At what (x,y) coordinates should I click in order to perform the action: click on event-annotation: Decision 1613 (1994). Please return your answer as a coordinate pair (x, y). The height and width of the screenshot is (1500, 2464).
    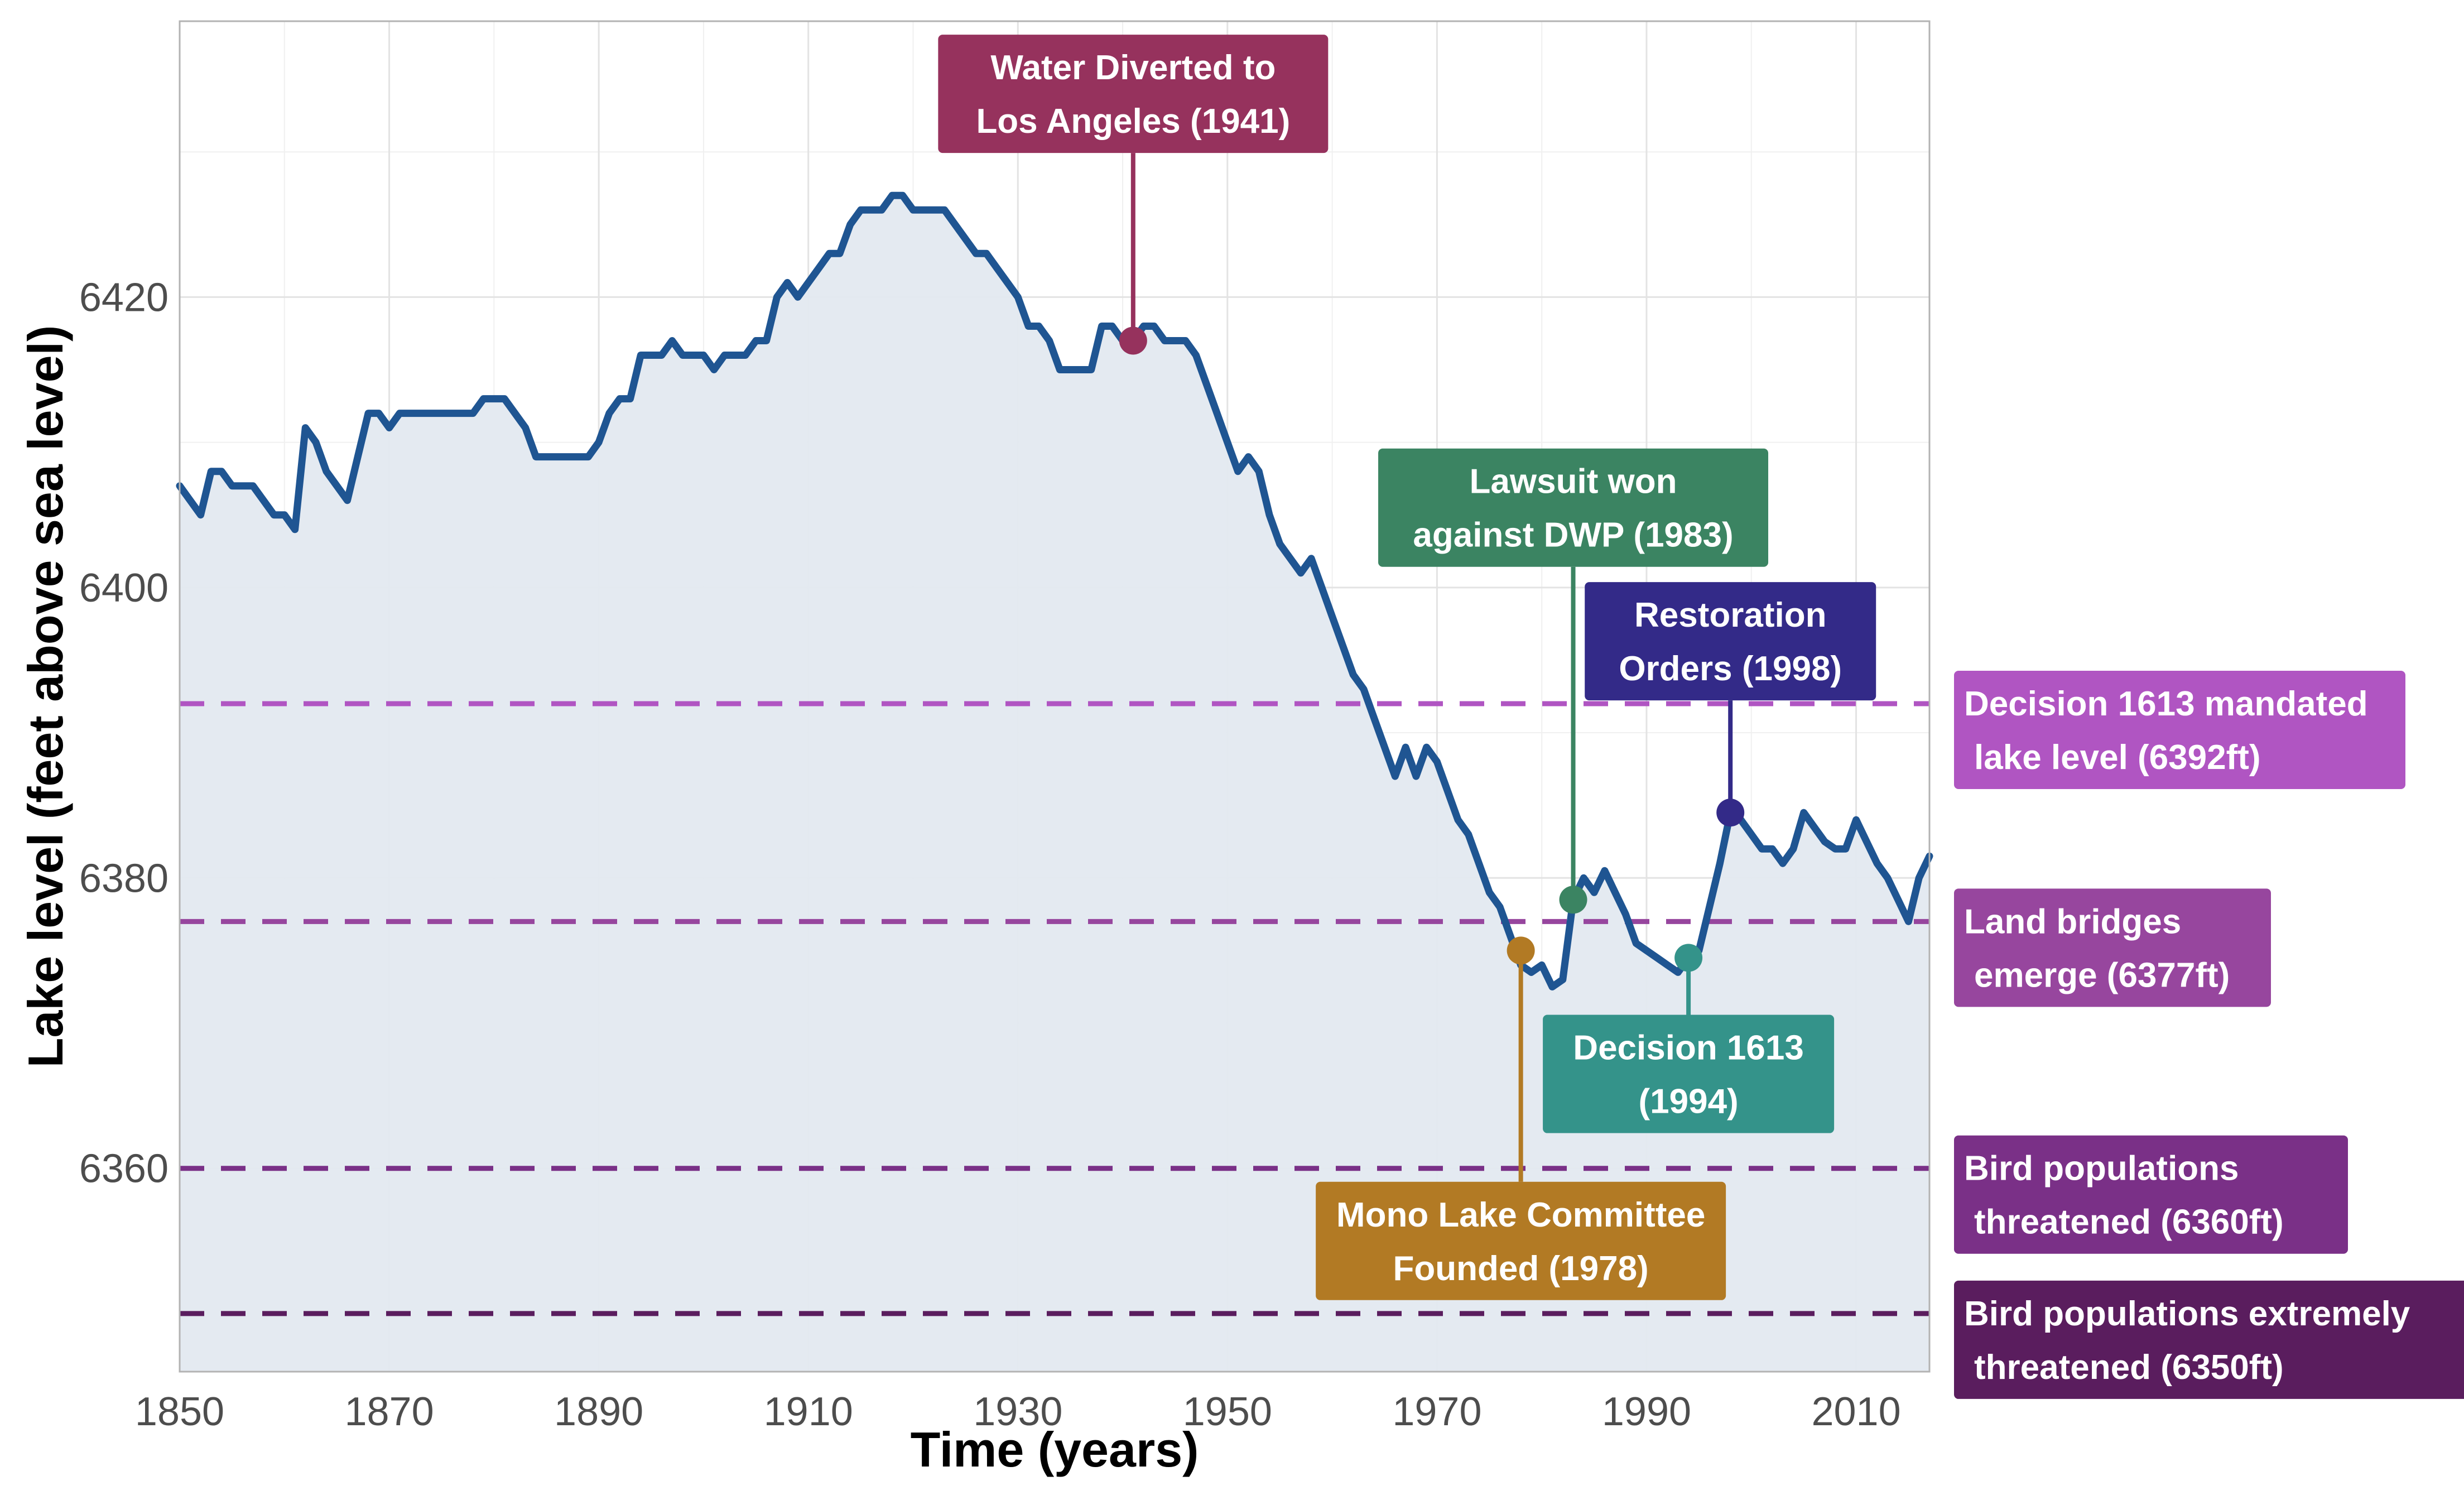
    Looking at the image, I should click on (1689, 1038).